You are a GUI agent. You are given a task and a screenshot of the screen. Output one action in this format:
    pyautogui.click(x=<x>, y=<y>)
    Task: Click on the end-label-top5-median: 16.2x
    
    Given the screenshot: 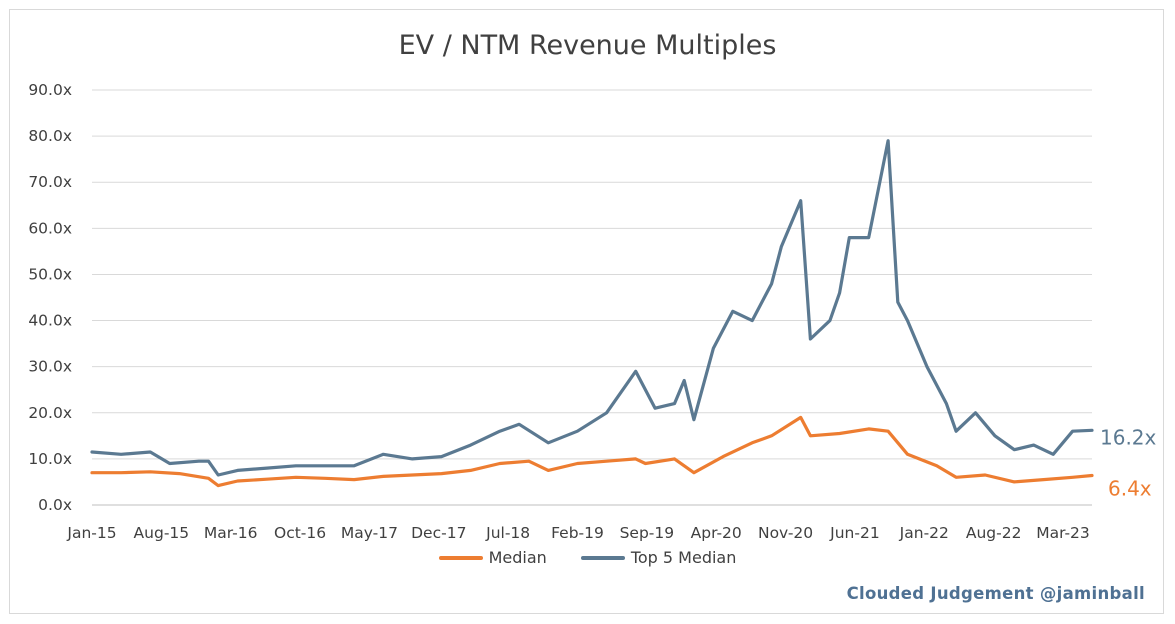 What is the action you would take?
    pyautogui.click(x=1128, y=437)
    